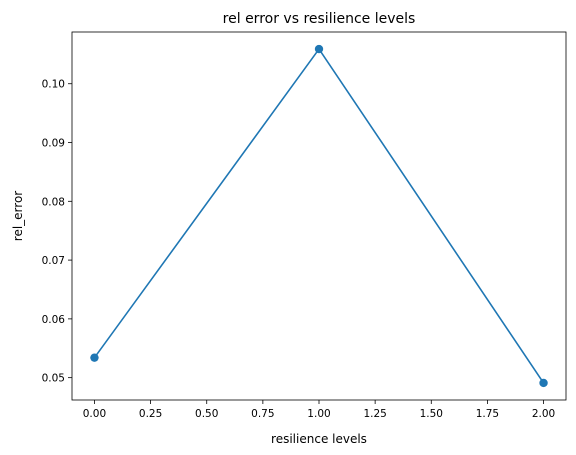 The width and height of the screenshot is (576, 455). I want to click on x-tick-label: 1.50, so click(431, 414).